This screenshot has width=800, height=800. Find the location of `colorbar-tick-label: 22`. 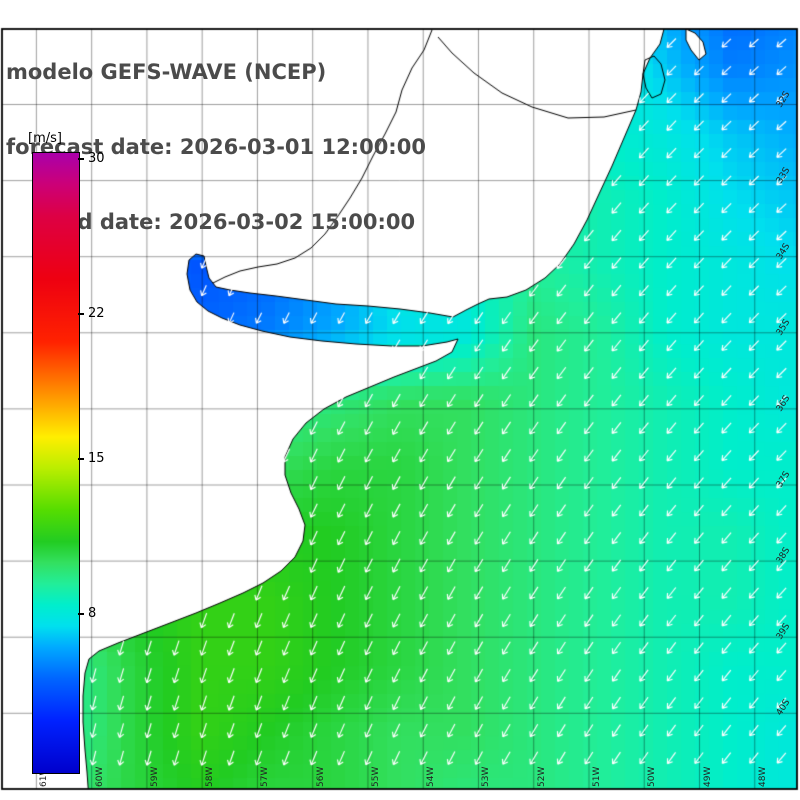

colorbar-tick-label: 22 is located at coordinates (96, 314).